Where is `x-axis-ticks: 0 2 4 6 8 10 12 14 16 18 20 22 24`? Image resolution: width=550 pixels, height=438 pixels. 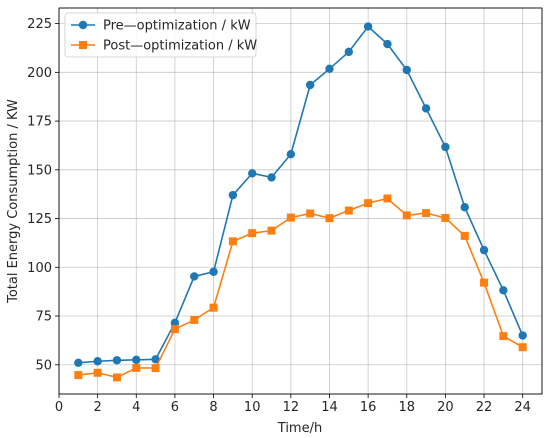
x-axis-ticks: 0 2 4 6 8 10 12 14 16 18 20 22 24 is located at coordinates (293, 404).